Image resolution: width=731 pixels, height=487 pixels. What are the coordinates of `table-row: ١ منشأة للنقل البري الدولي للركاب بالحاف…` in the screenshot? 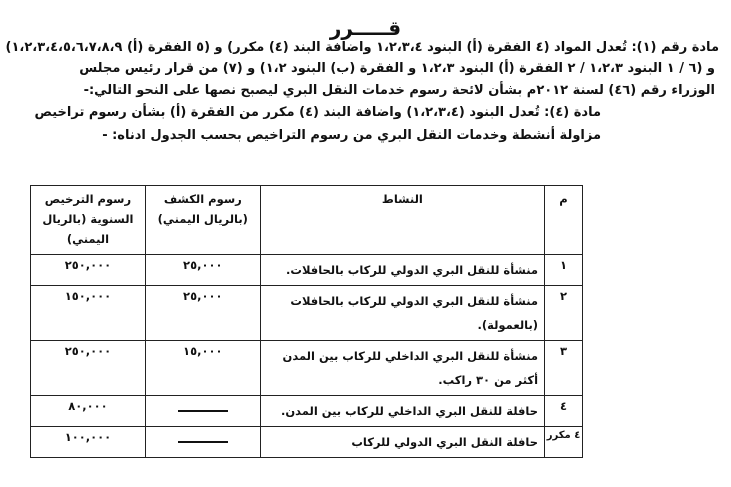 It's located at (306, 270).